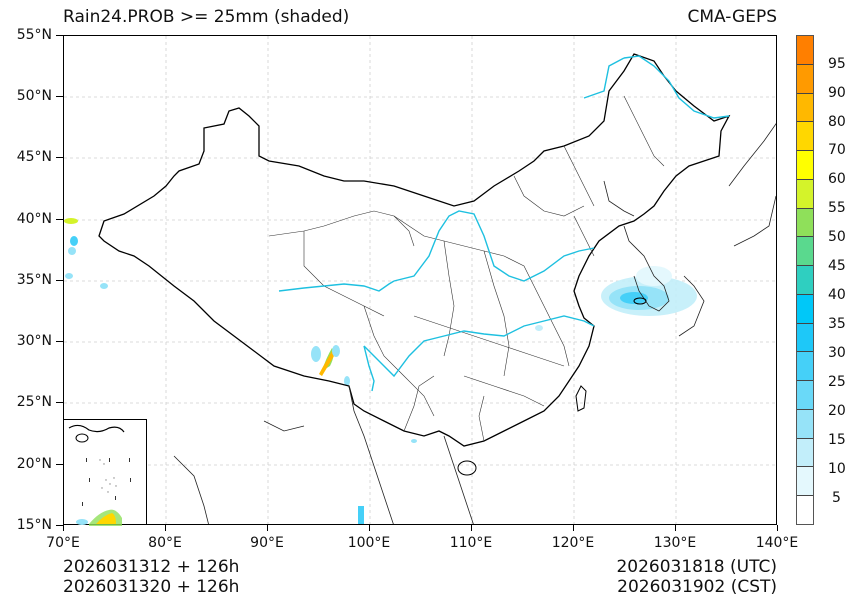 The image size is (860, 610). What do you see at coordinates (837, 150) in the screenshot?
I see `colorbar-label: 70` at bounding box center [837, 150].